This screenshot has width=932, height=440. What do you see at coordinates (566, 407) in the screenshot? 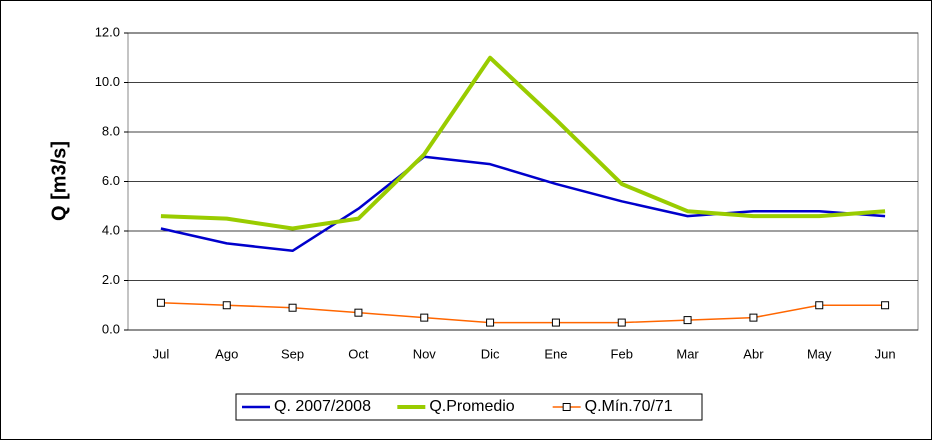
I see `legend-marker` at bounding box center [566, 407].